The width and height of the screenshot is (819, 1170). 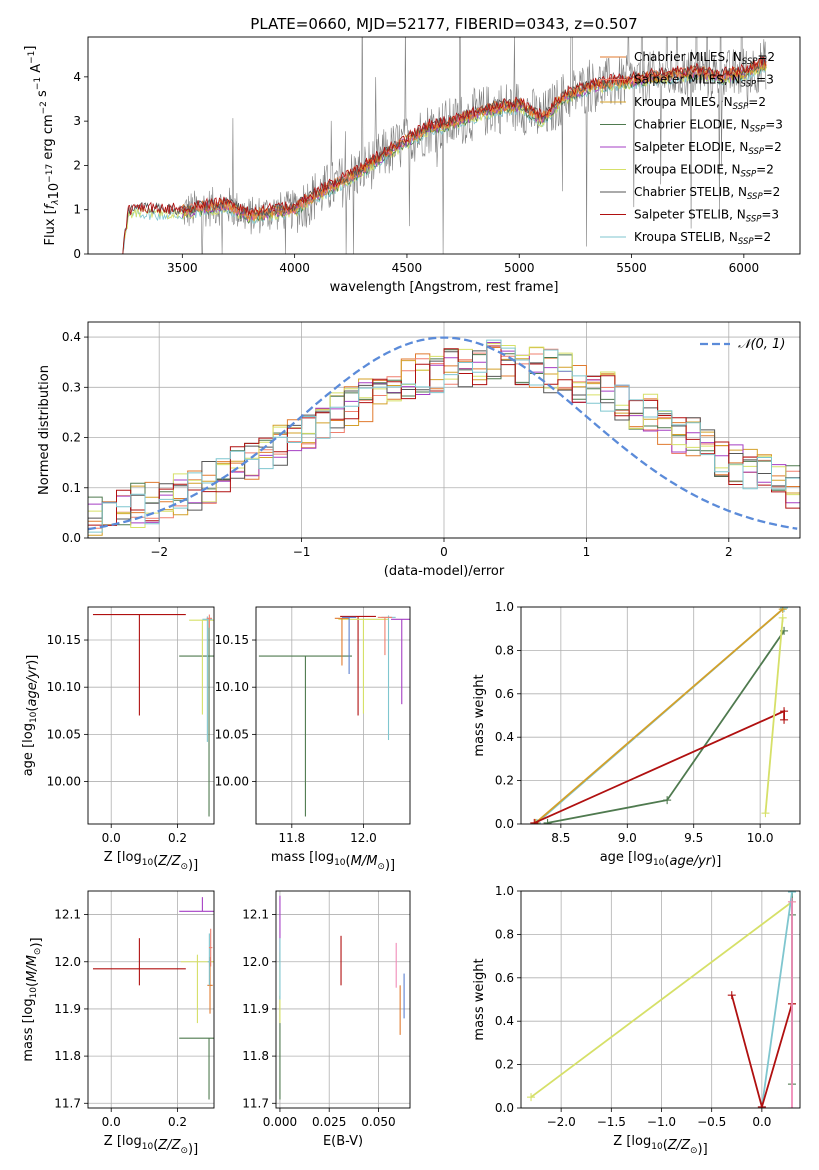 I want to click on spectrum-xtick-label: 5000, so click(x=519, y=268).